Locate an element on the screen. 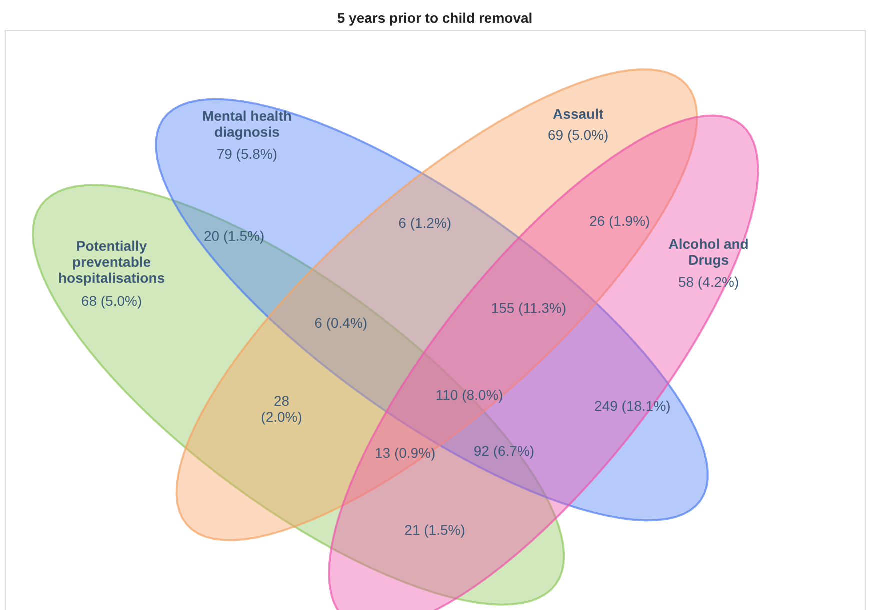 Image resolution: width=870 pixels, height=610 pixels. text: 155 (11.3%) is located at coordinates (529, 308).